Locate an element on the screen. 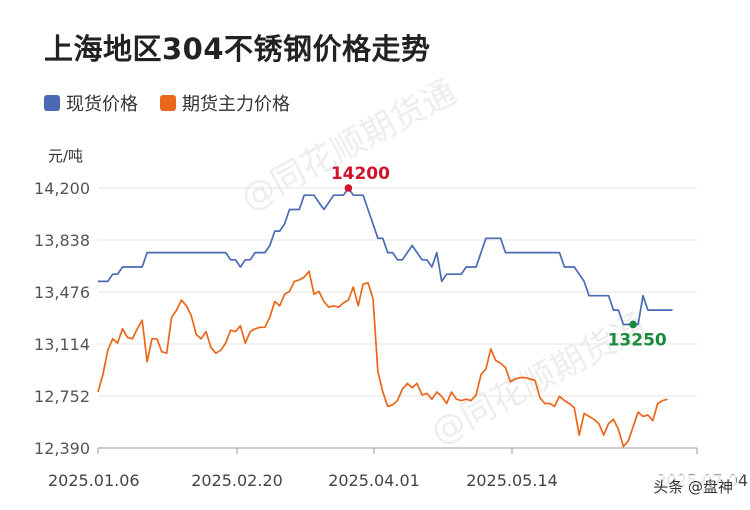 The image size is (750, 510). legend-label-futures: 期货主力价格 is located at coordinates (236, 104).